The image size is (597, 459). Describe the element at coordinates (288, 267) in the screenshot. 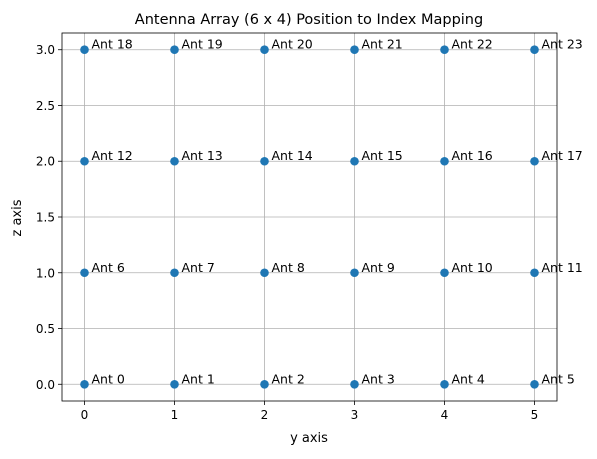

I see `point-label: Ant 8` at that location.